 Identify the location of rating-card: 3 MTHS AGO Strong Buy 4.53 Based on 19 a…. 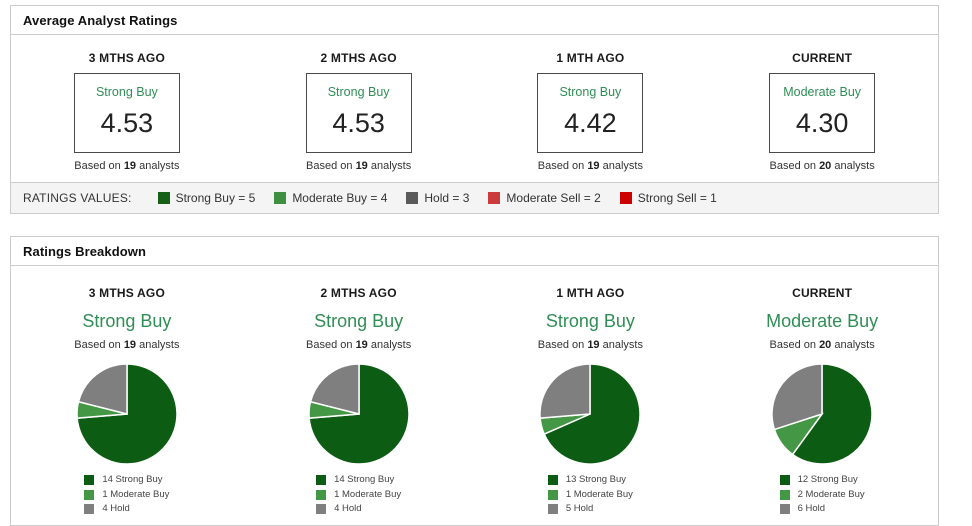
(127, 111).